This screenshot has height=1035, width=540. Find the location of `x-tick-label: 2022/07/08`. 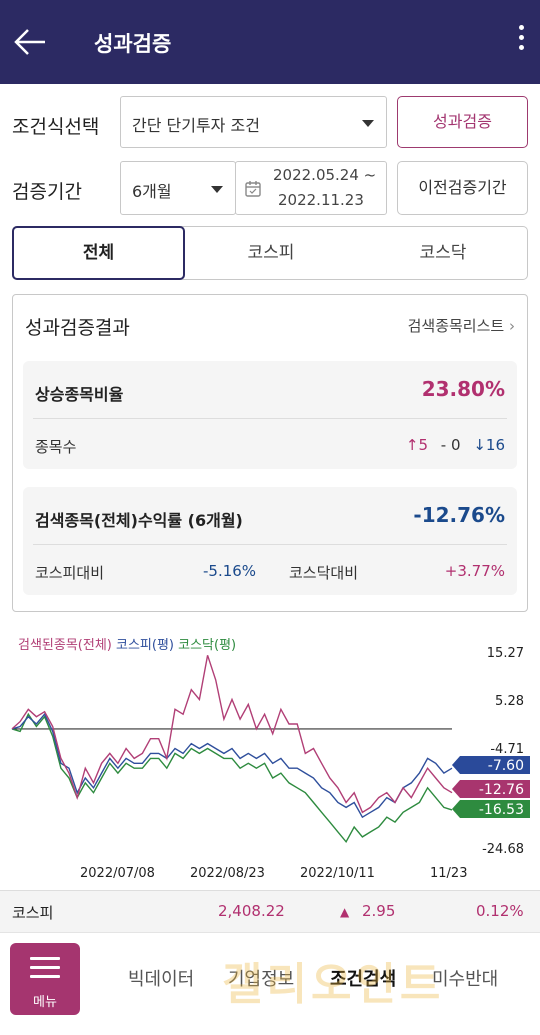

x-tick-label: 2022/07/08 is located at coordinates (117, 873).